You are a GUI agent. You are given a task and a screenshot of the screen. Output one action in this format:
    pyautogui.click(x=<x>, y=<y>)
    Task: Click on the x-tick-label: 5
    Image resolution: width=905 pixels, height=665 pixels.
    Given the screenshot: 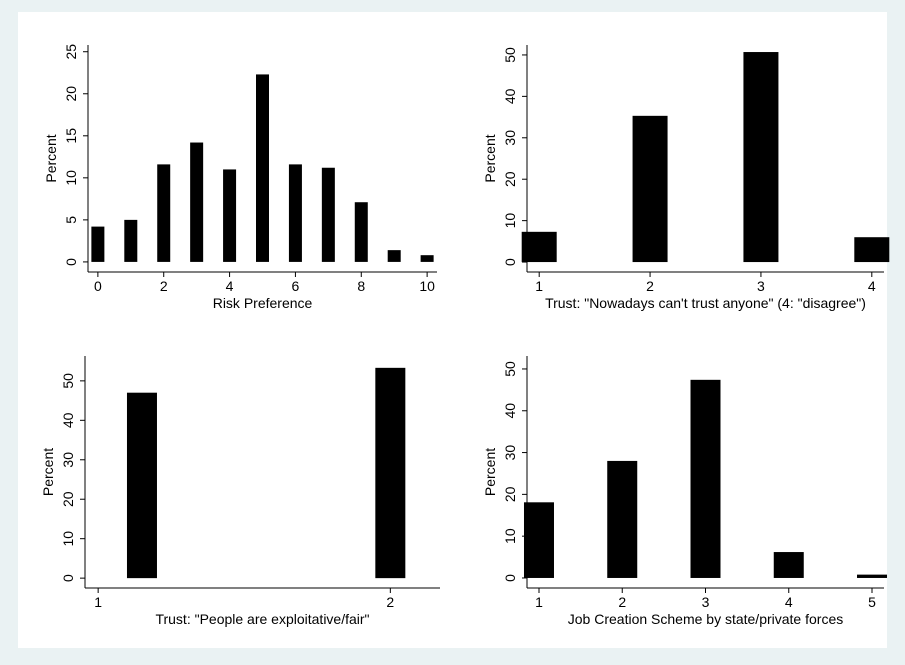 What is the action you would take?
    pyautogui.click(x=872, y=602)
    